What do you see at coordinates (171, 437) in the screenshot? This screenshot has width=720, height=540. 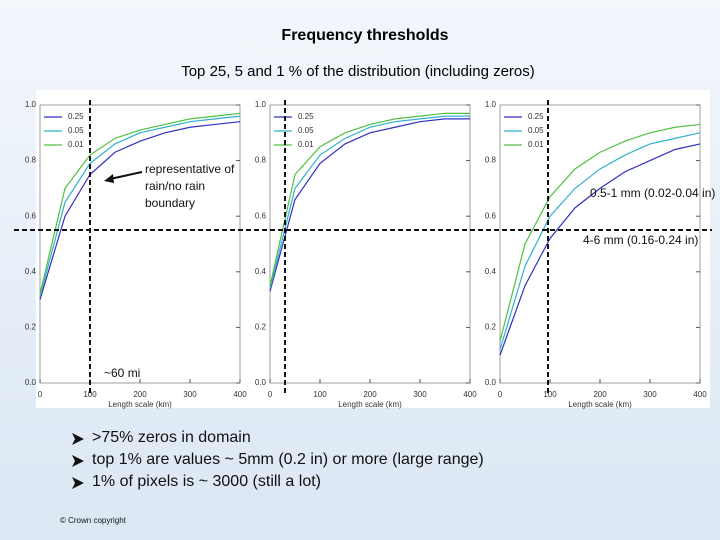 I see `bullet: >75% zeros in domain` at bounding box center [171, 437].